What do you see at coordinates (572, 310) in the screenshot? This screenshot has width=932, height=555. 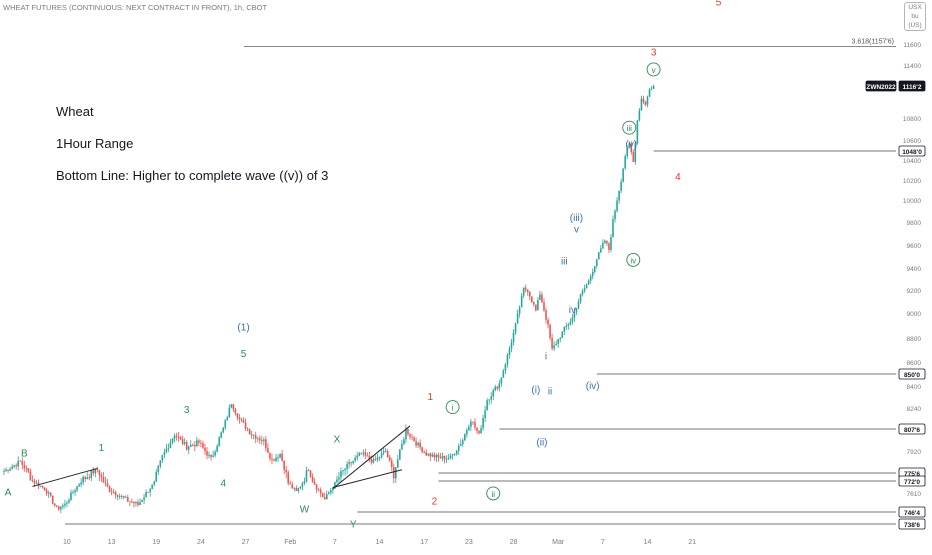 I see `wave-label: iv` at bounding box center [572, 310].